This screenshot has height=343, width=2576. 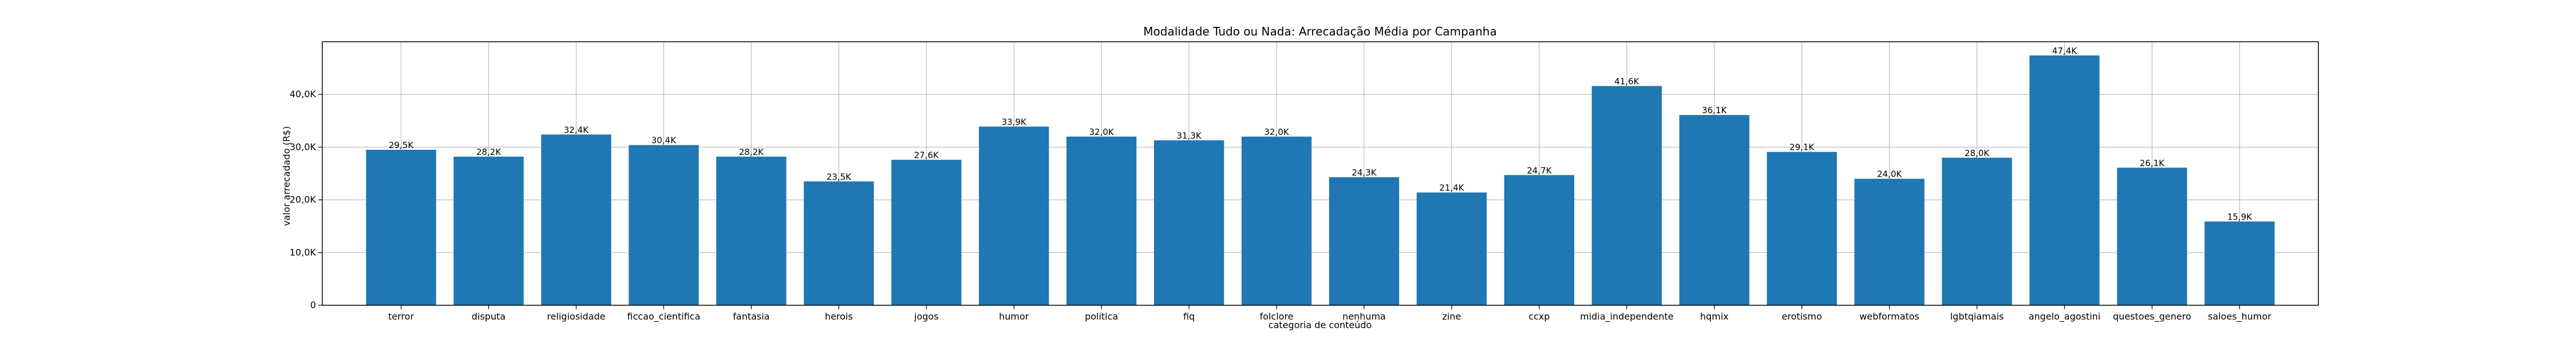 What do you see at coordinates (313, 305) in the screenshot?
I see `y-tick-label: 0` at bounding box center [313, 305].